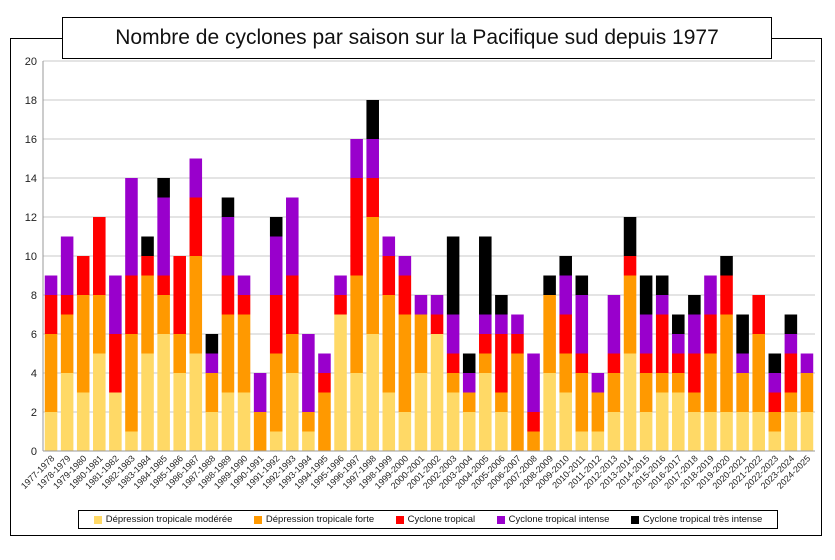 This screenshot has height=560, width=835. Describe the element at coordinates (313, 519) in the screenshot. I see `legend-item: Dépression tropicale forte` at that location.